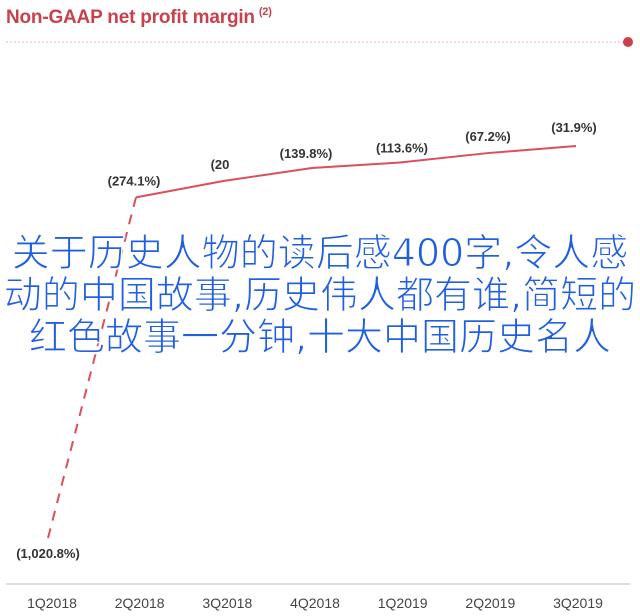  I want to click on chart-title-note: (2), so click(265, 12).